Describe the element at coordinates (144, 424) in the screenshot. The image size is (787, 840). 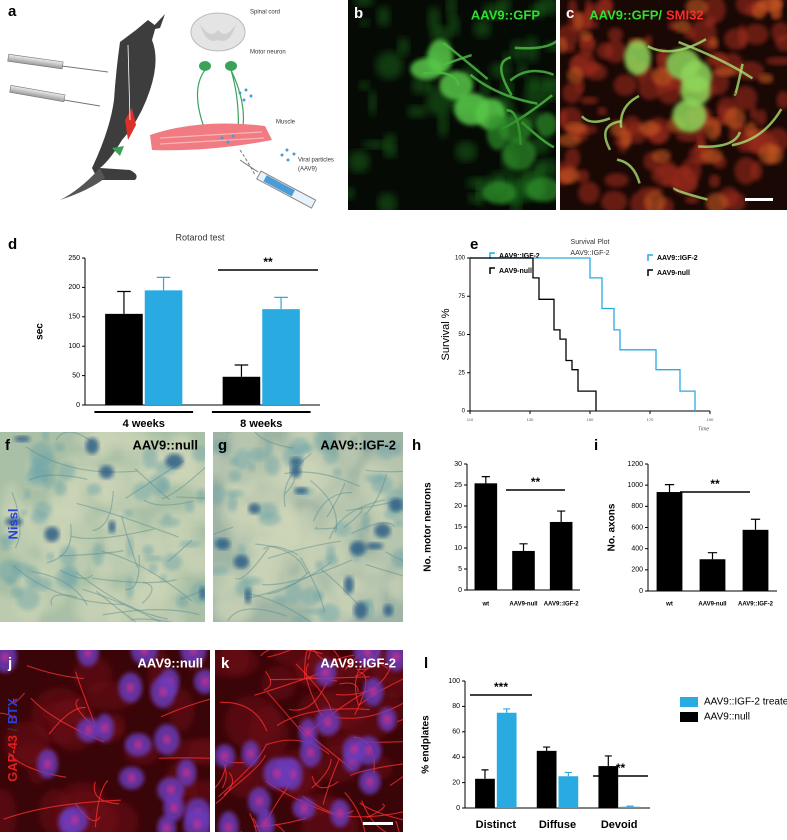
I see `x-tick-label: 4 weeks` at that location.